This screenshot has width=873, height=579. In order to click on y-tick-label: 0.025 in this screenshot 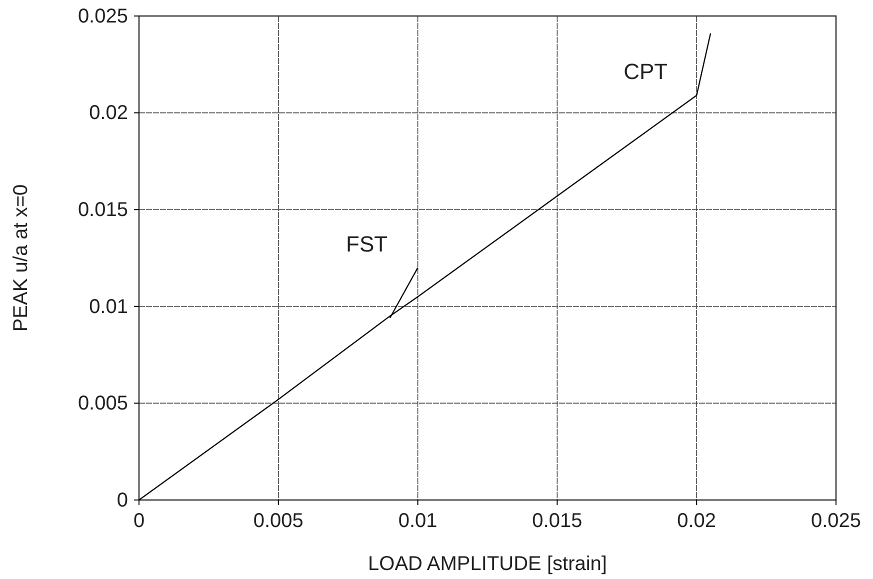, I will do `click(103, 16)`.